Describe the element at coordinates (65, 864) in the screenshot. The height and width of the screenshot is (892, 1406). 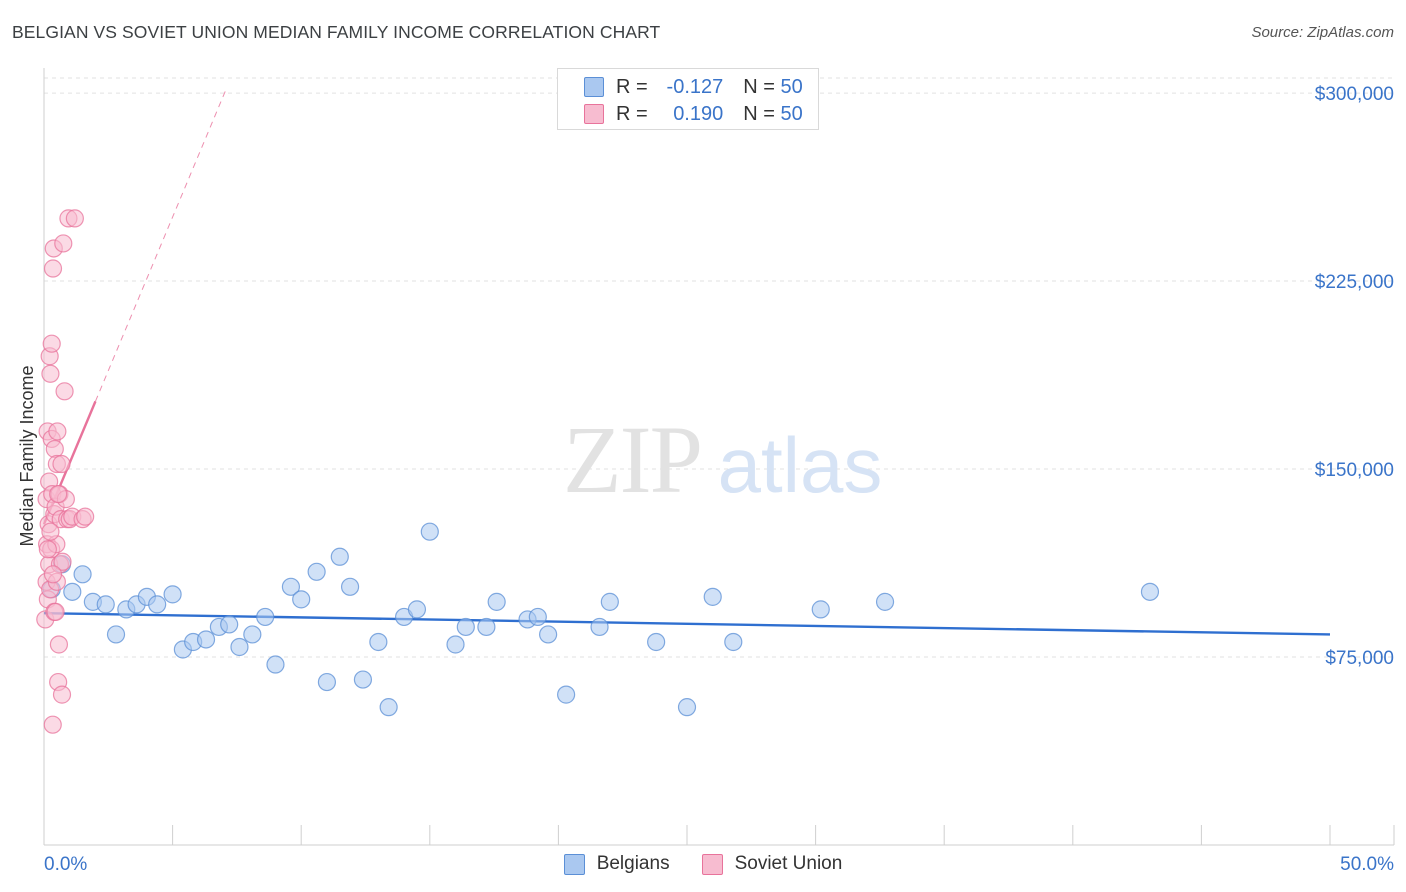
I see `x-tick-label: 0.0%` at that location.